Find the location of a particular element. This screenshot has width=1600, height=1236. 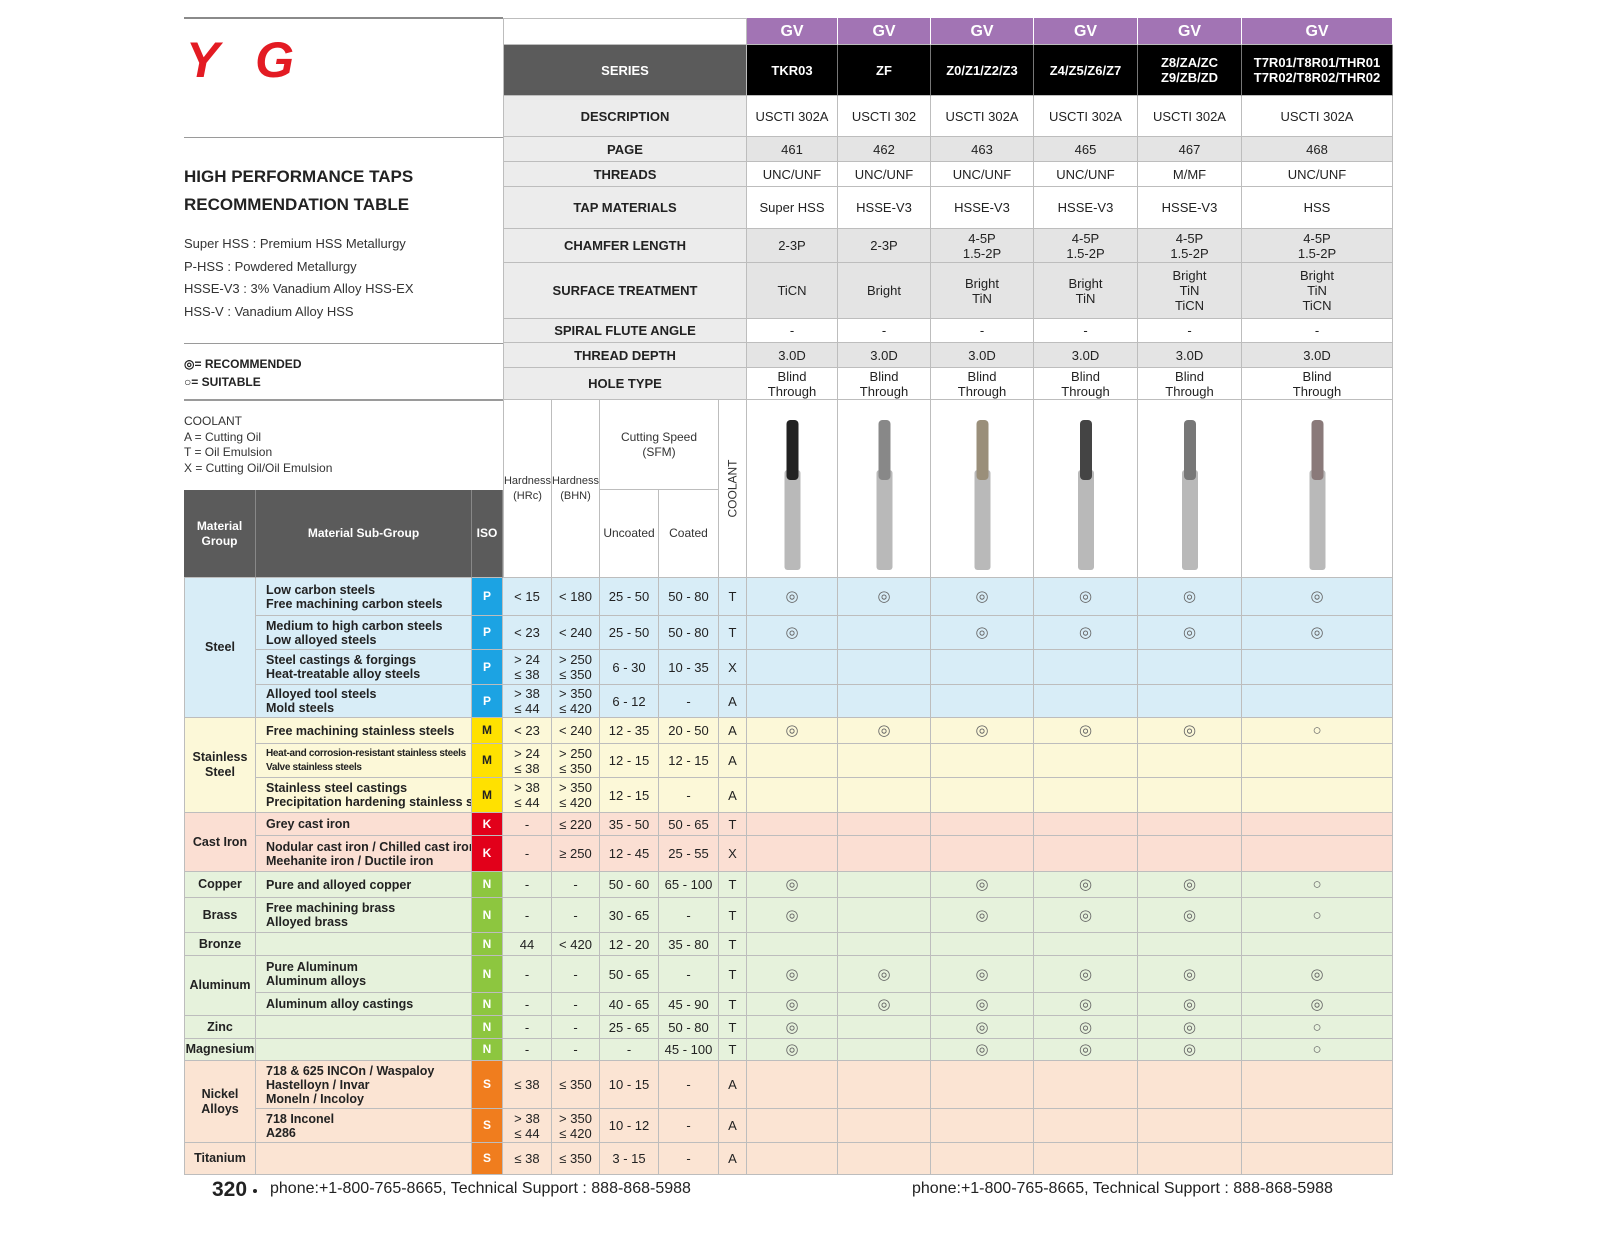

speed-coated-text: 20 - 50 is located at coordinates (688, 730).